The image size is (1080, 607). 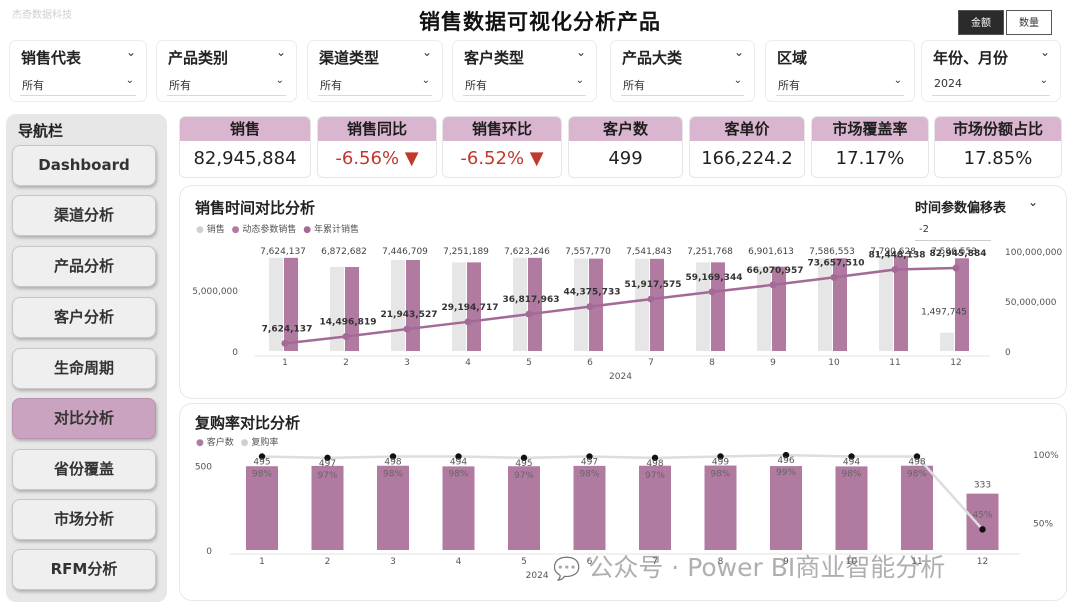 I want to click on x-tick-label: 2, so click(x=328, y=562).